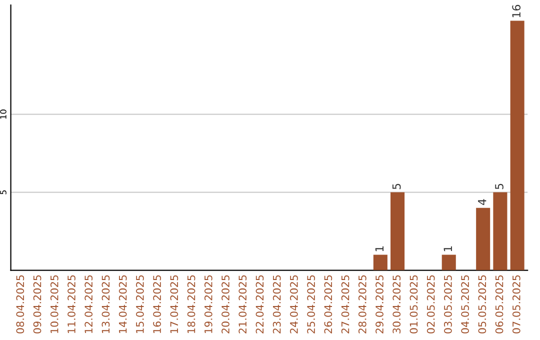 The width and height of the screenshot is (540, 340). I want to click on x-tick-label: 28.04.2025, so click(362, 304).